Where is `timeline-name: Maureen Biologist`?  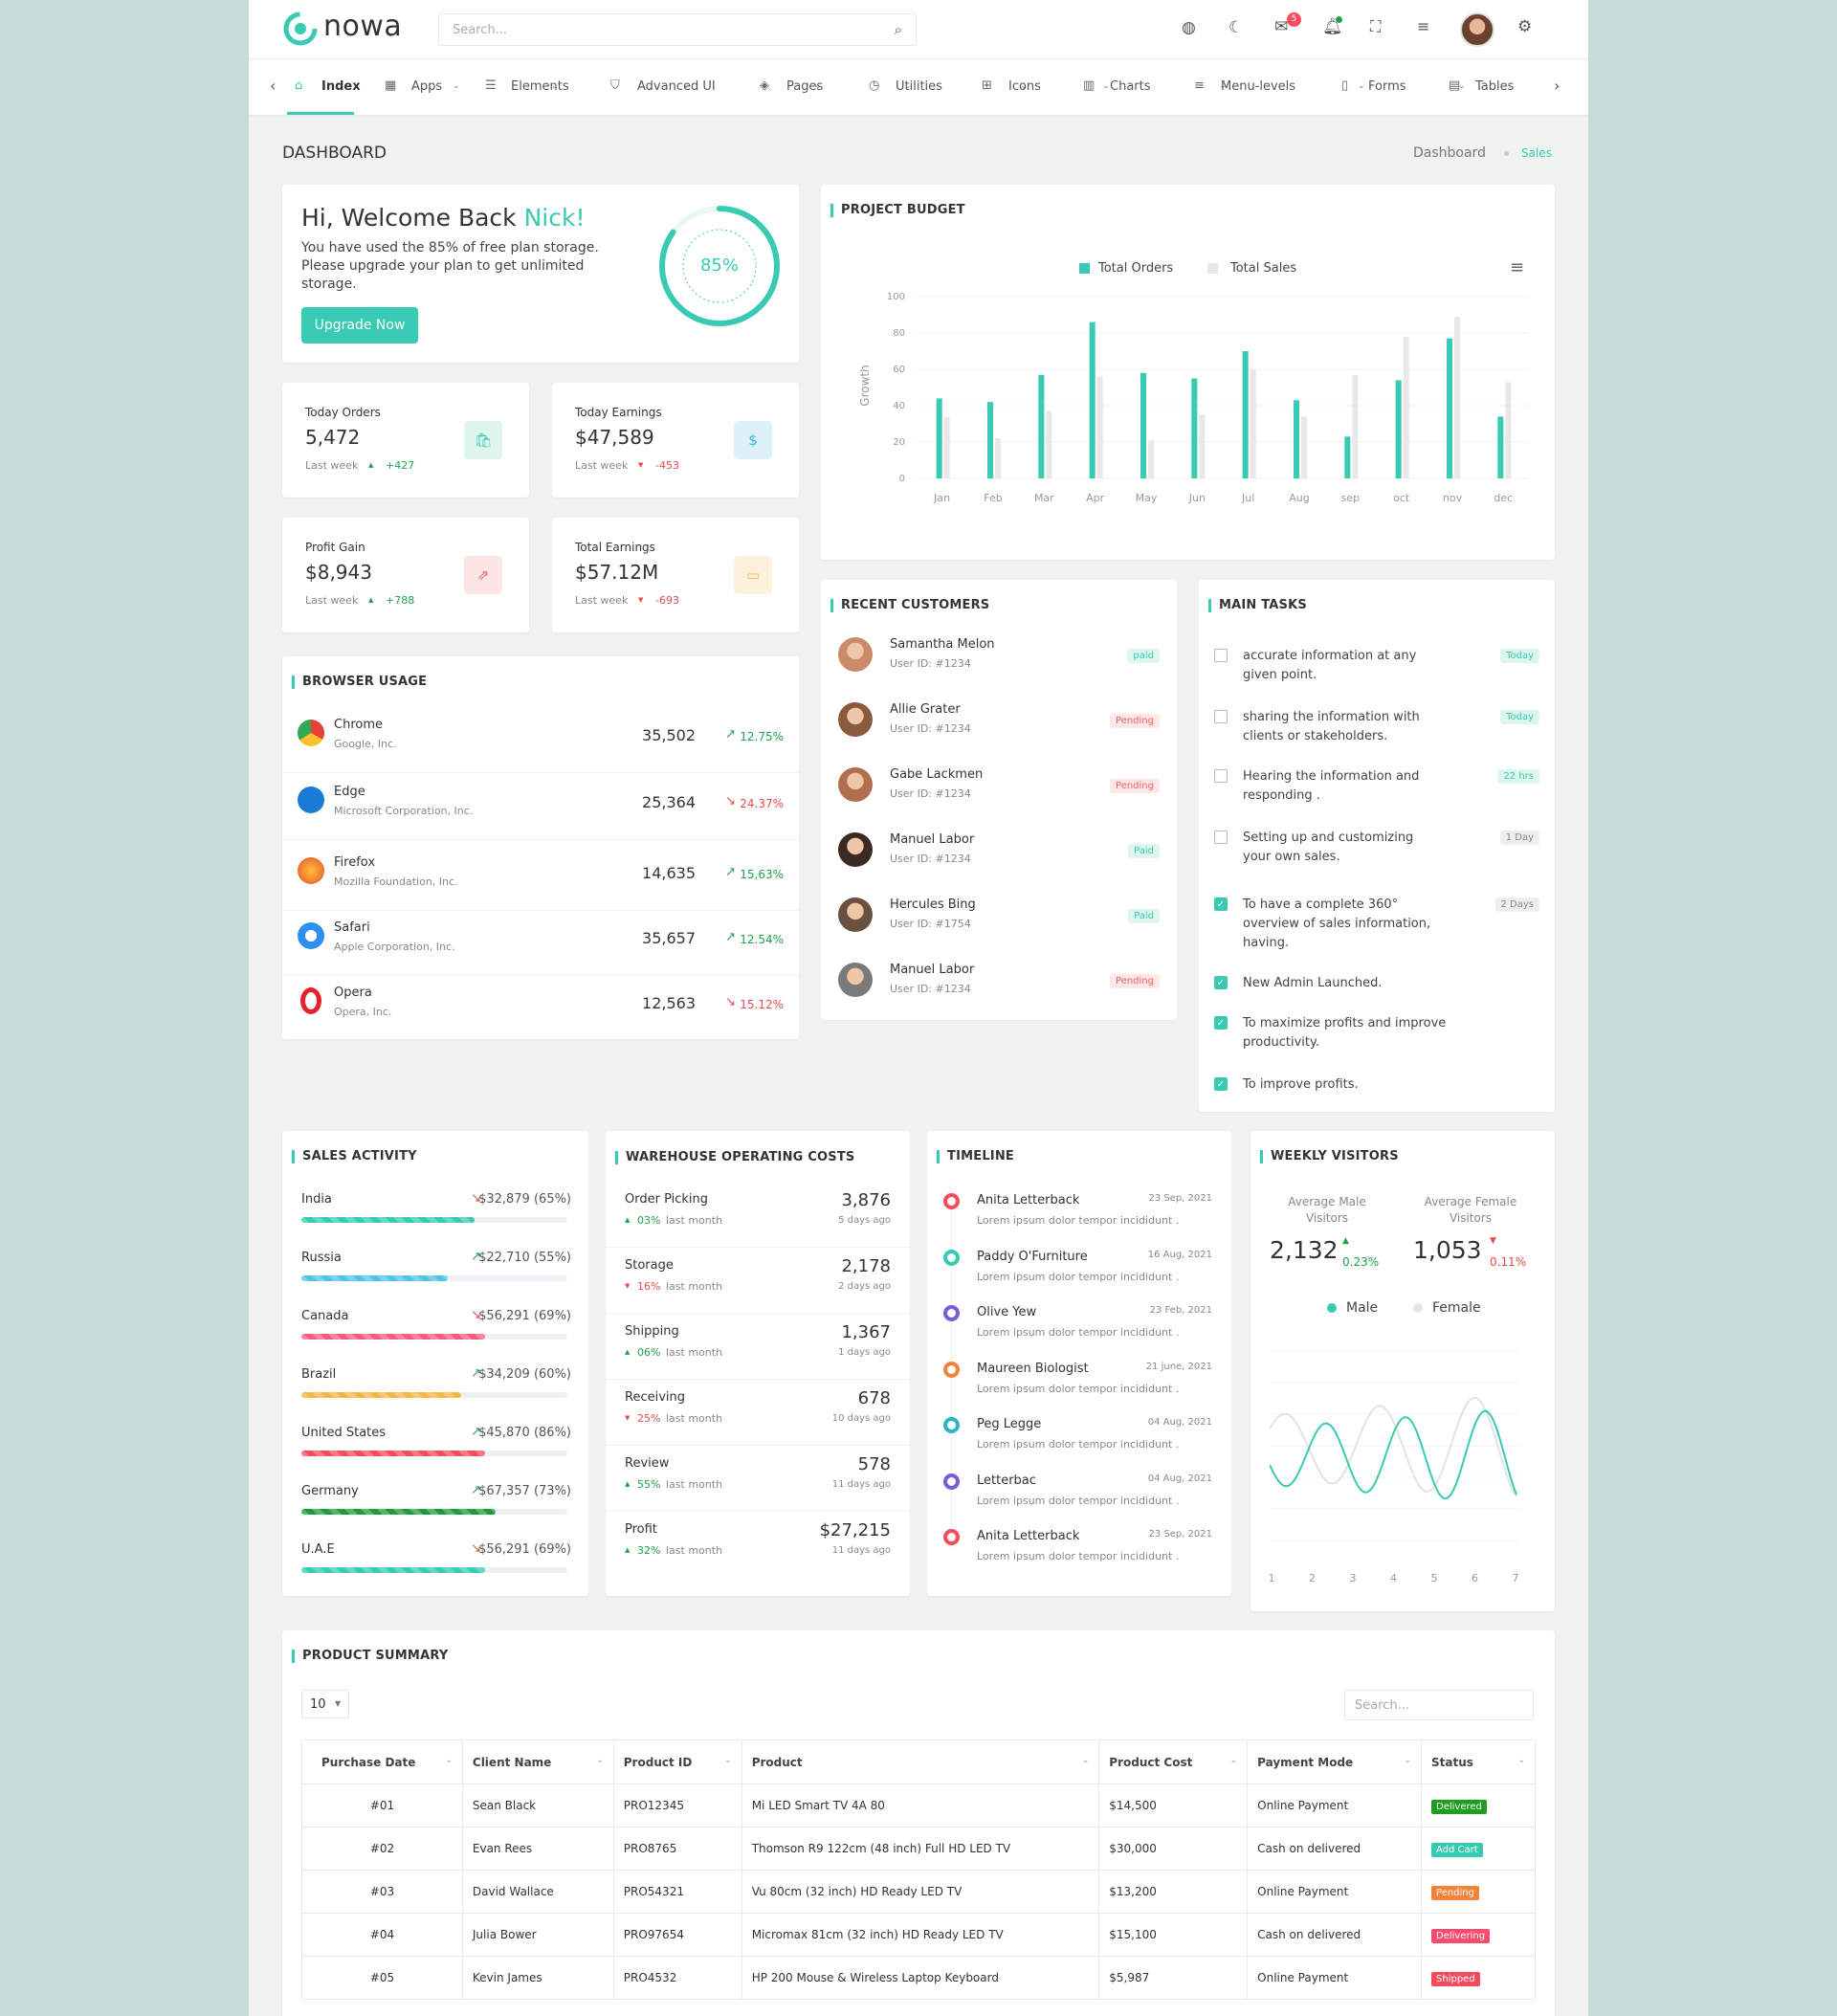 timeline-name: Maureen Biologist is located at coordinates (1033, 1368).